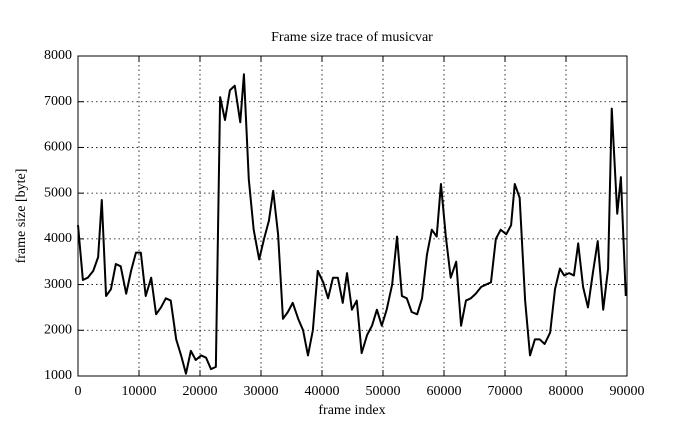 The width and height of the screenshot is (695, 429). Describe the element at coordinates (58, 375) in the screenshot. I see `y-tick-label: 1000` at that location.